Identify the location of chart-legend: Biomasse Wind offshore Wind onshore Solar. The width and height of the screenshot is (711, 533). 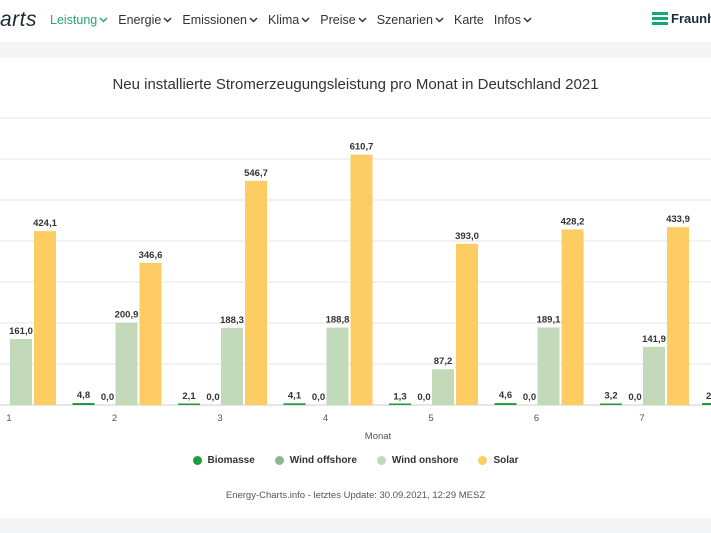
(355, 460).